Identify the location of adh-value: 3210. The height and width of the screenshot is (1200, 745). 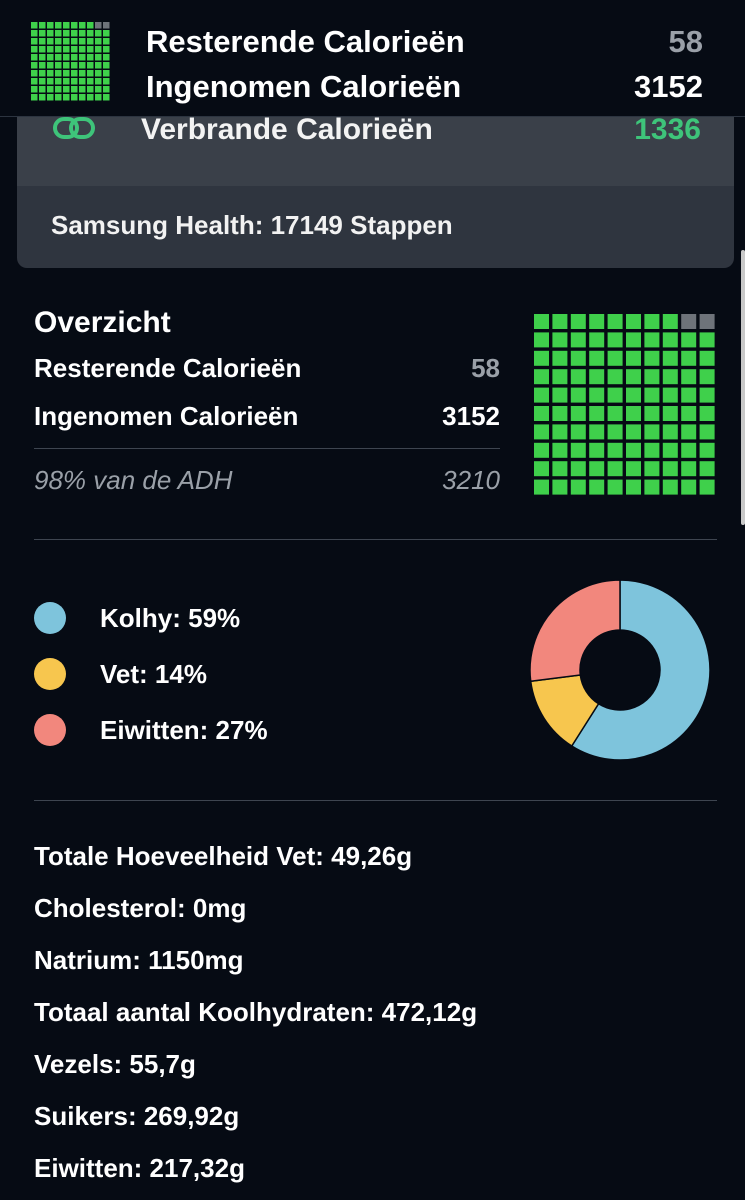
(471, 479).